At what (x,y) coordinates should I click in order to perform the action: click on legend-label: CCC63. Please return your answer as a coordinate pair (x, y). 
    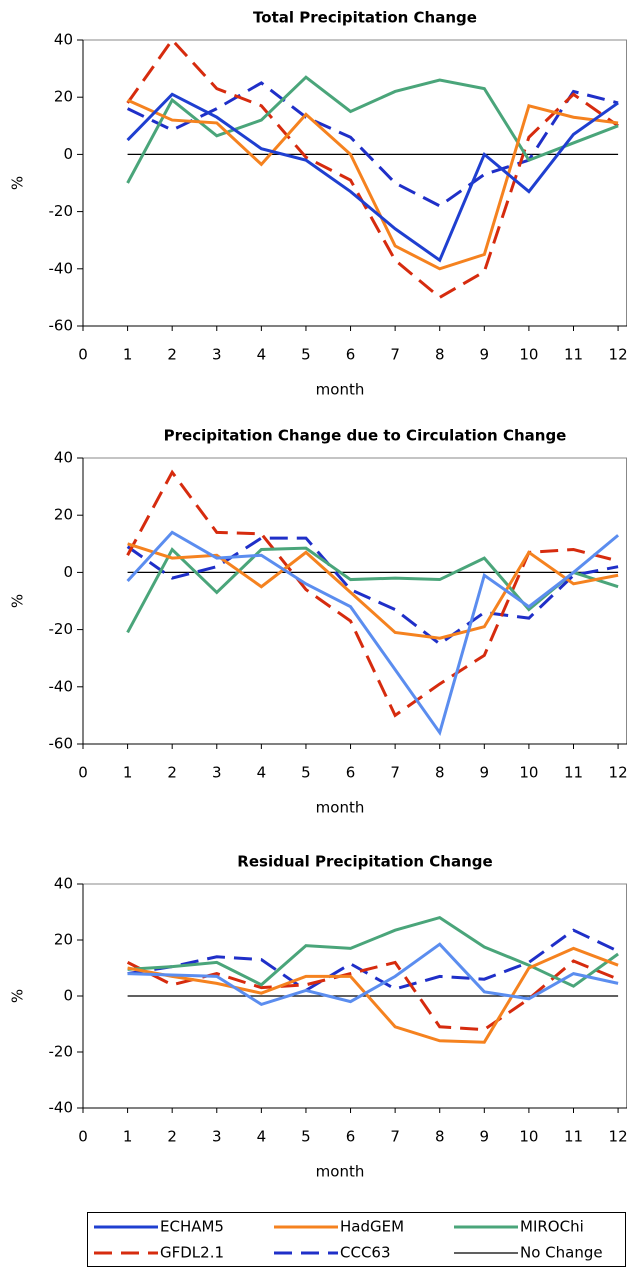
    Looking at the image, I should click on (365, 1253).